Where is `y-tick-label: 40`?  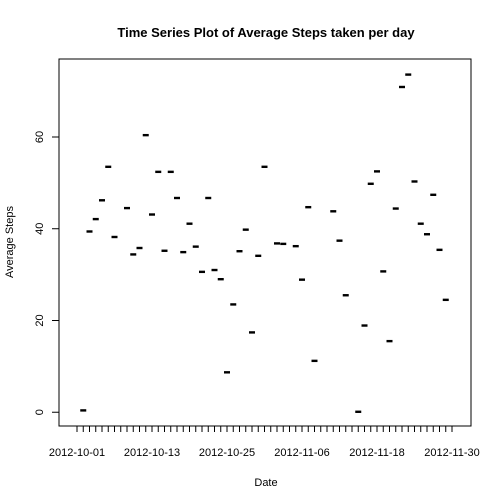
y-tick-label: 40 is located at coordinates (40, 229).